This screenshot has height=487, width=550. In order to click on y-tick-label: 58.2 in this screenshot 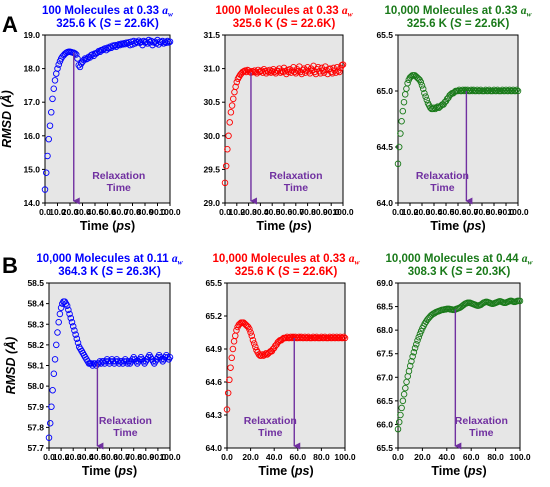, I will do `click(35, 345)`.